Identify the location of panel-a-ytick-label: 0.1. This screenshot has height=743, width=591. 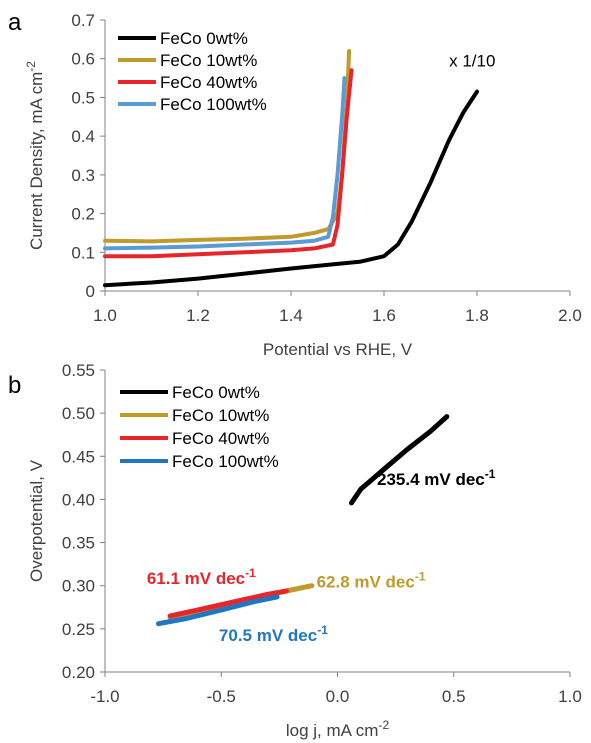
(83, 252).